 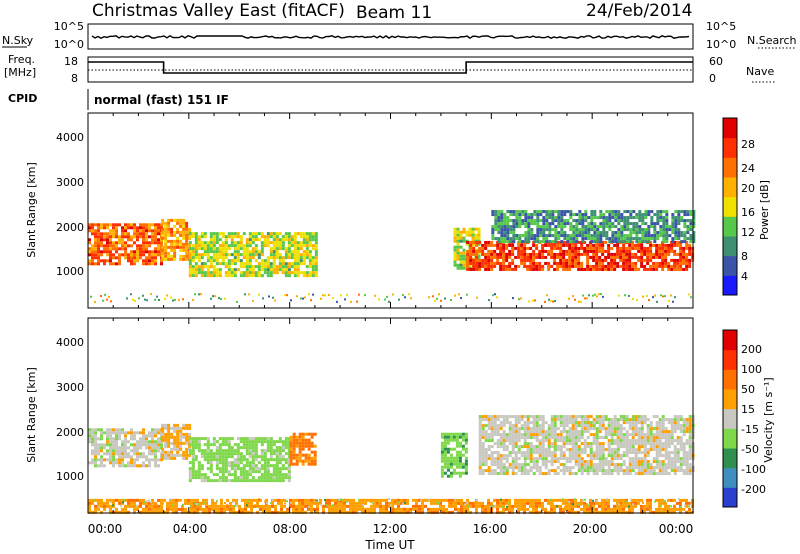 What do you see at coordinates (31, 210) in the screenshot?
I see `power-y-label: Slant Range [km]` at bounding box center [31, 210].